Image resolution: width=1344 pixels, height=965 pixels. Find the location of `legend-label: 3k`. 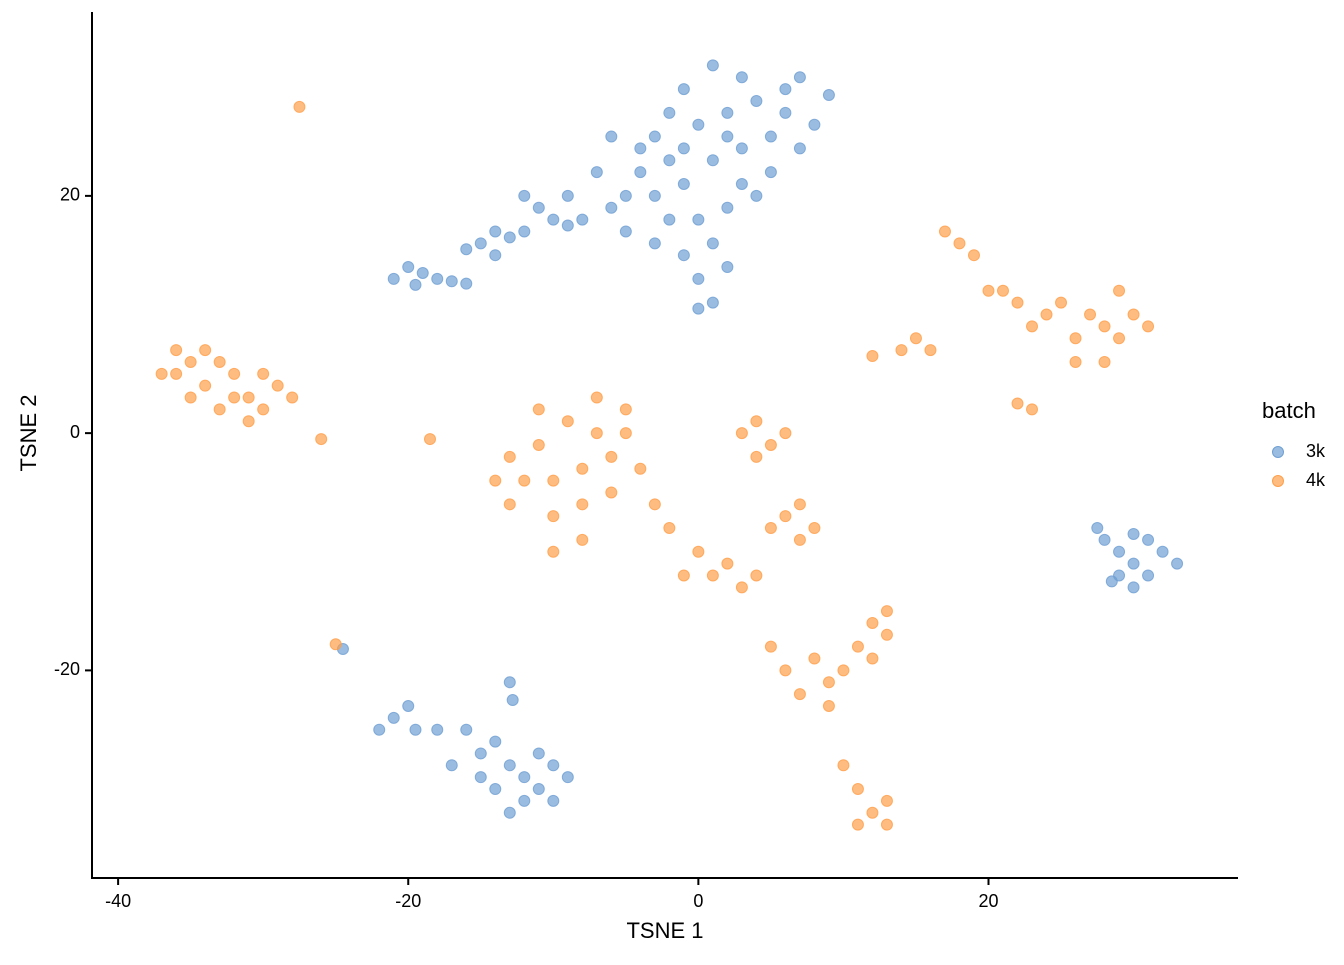

legend-label: 3k is located at coordinates (1316, 451).